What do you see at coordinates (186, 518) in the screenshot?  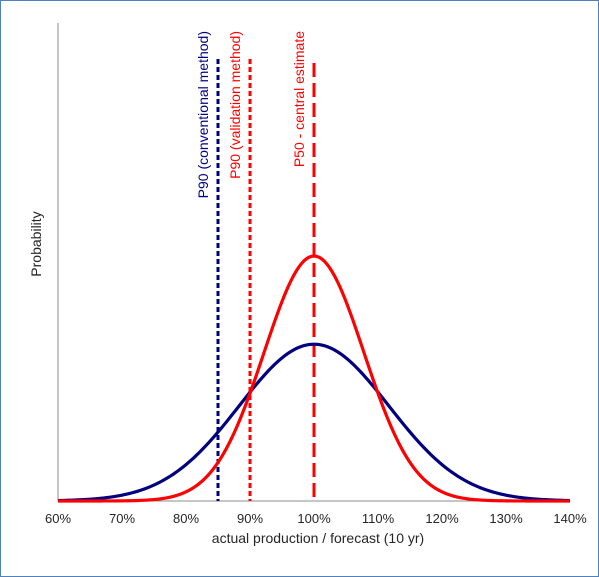 I see `x-tick-label: 80%` at bounding box center [186, 518].